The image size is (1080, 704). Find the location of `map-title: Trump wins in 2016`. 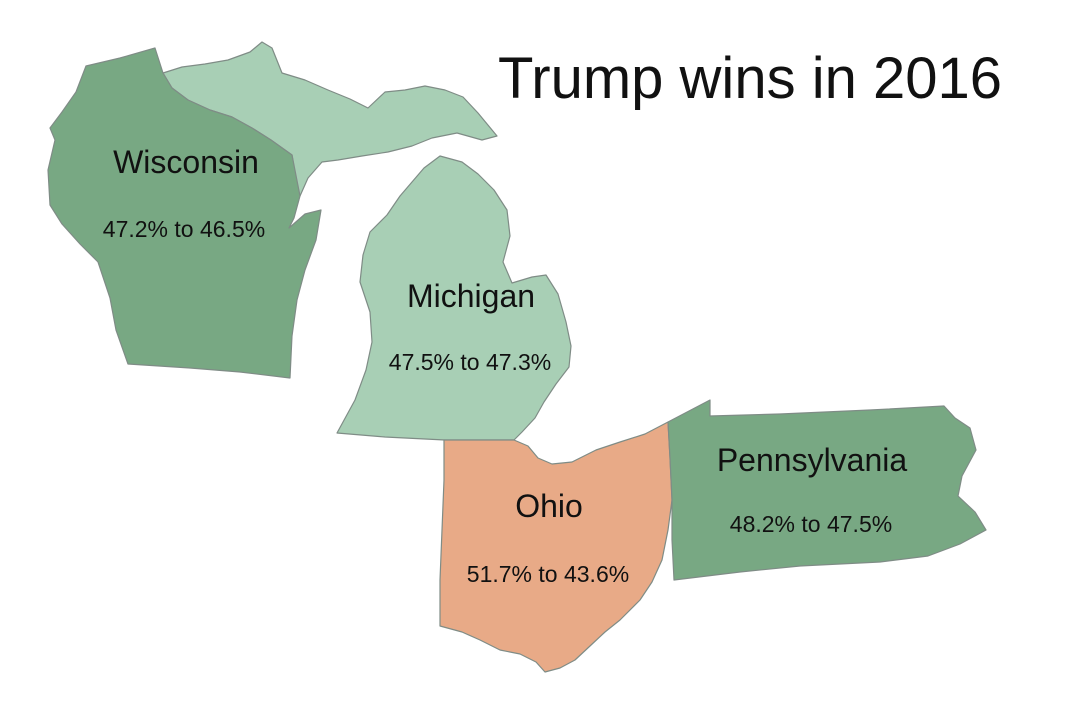

map-title: Trump wins in 2016 is located at coordinates (750, 78).